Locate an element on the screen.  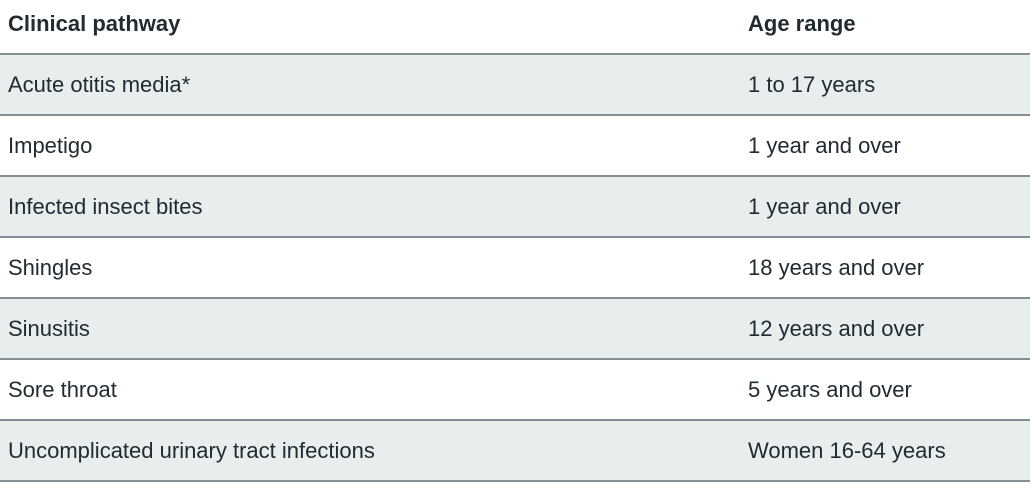
cell-clinical-pathway: Sore throat is located at coordinates (370, 389).